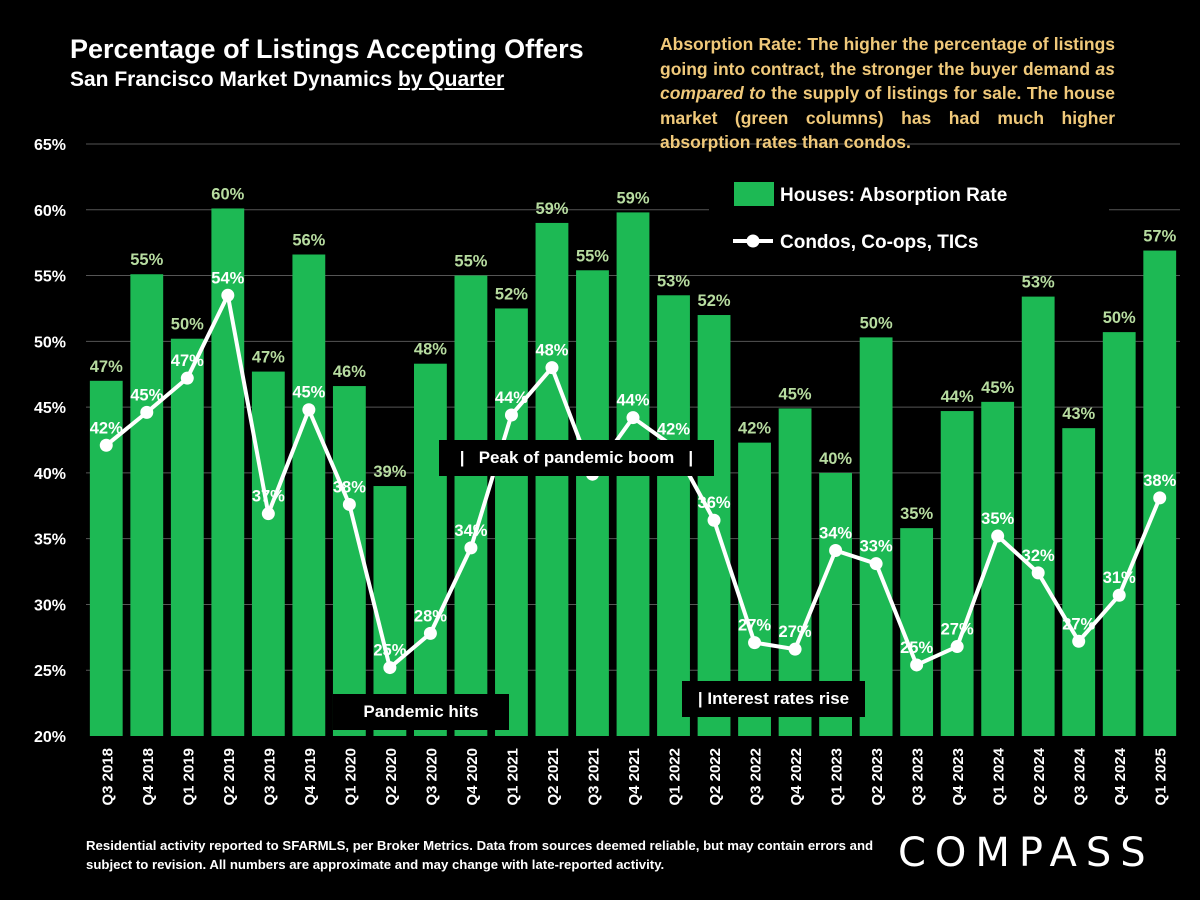  I want to click on house-bar-label: 43%, so click(1078, 414).